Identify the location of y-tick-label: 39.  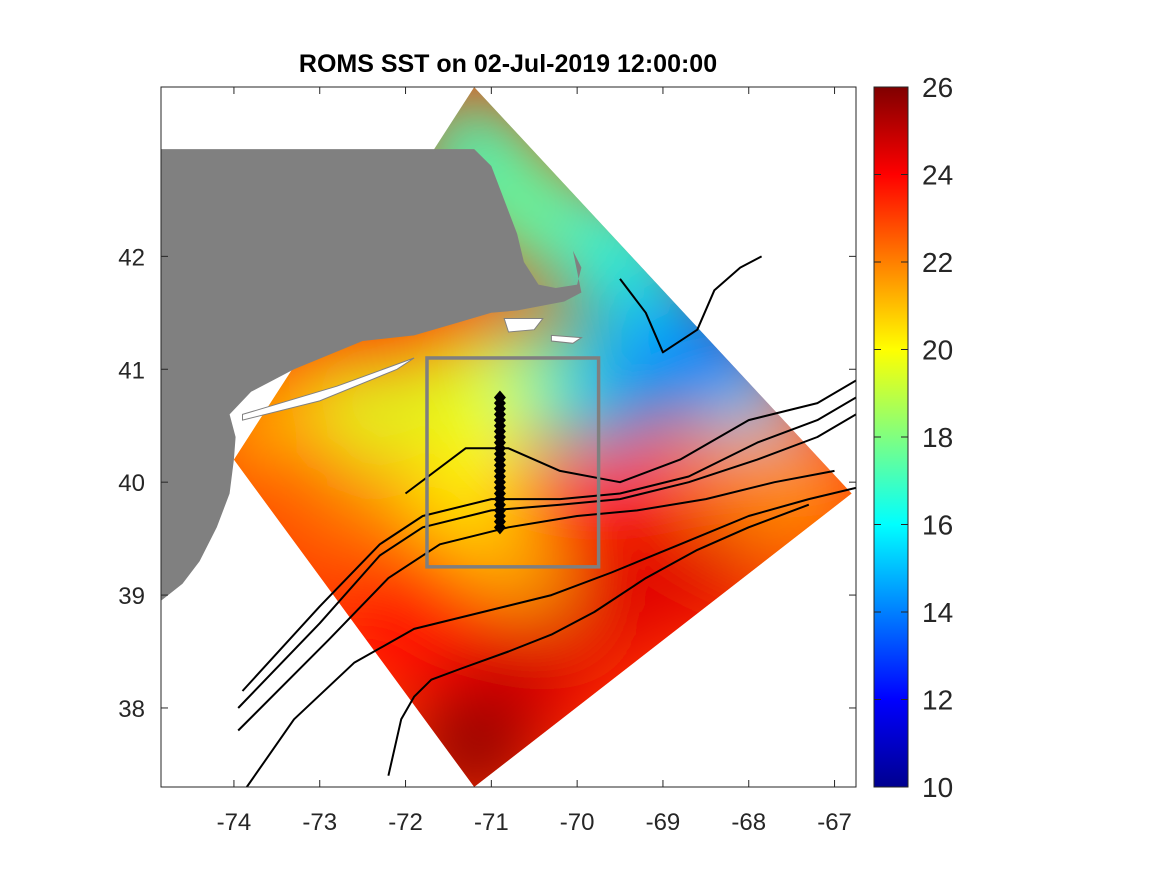
(131, 596).